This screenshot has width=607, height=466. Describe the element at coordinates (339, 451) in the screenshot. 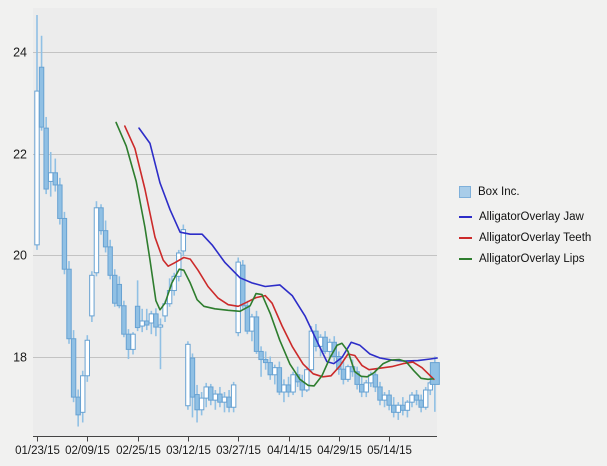

I see `x-axis-label: 04/29/15` at that location.